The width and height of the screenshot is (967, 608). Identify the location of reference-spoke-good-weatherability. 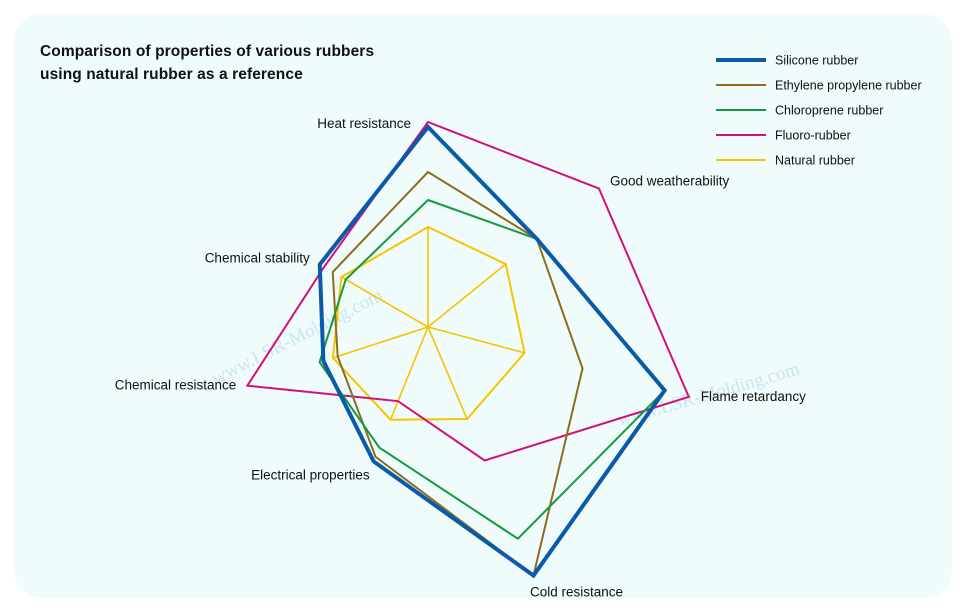
(467, 295).